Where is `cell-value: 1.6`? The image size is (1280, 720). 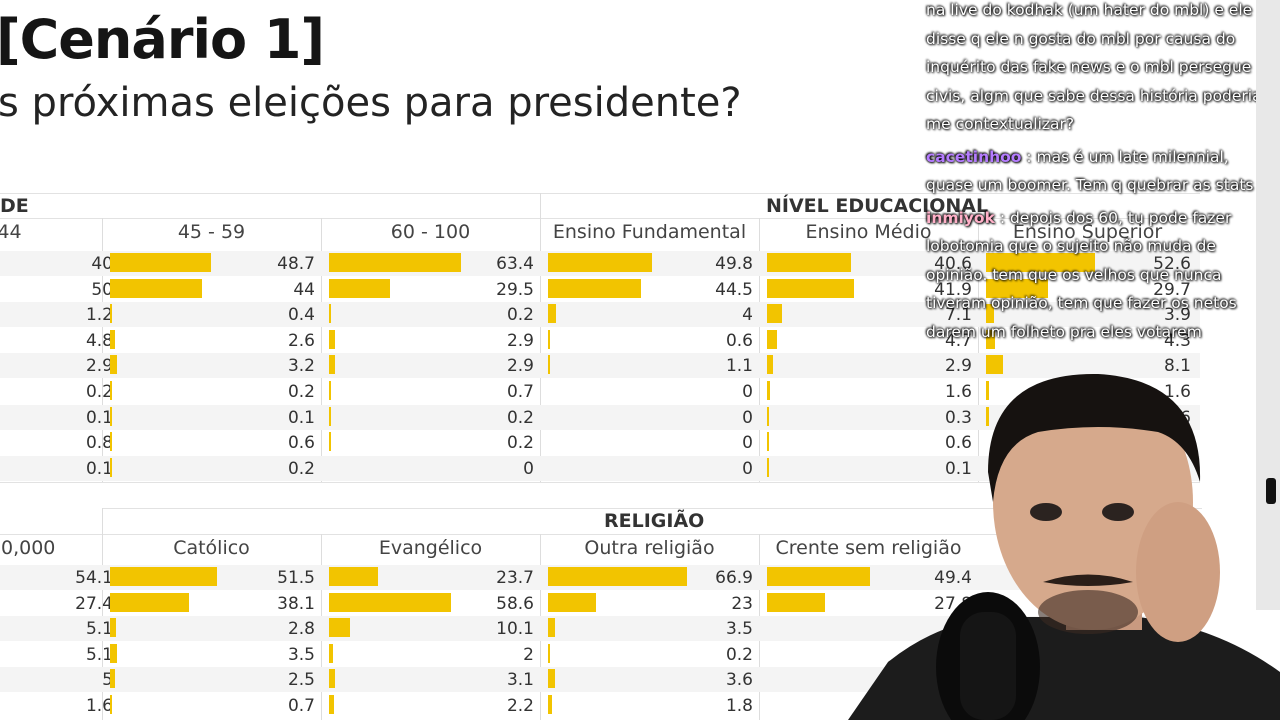 cell-value: 1.6 is located at coordinates (958, 392).